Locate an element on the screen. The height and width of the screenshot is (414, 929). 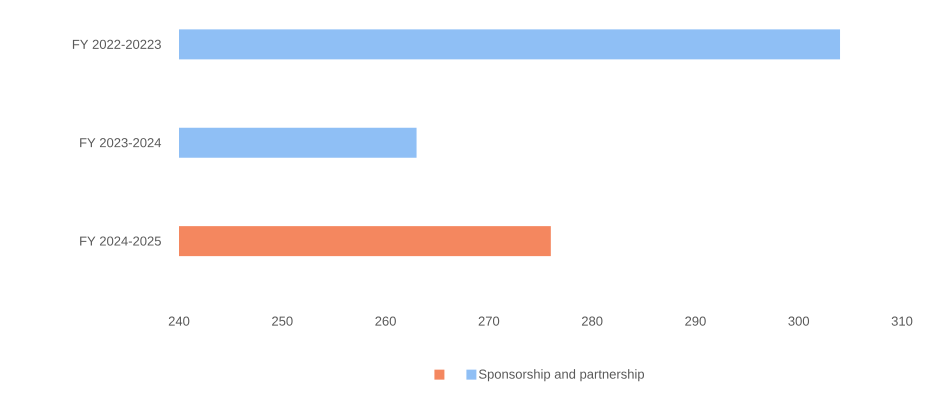
x-tick-label: 300 is located at coordinates (799, 321).